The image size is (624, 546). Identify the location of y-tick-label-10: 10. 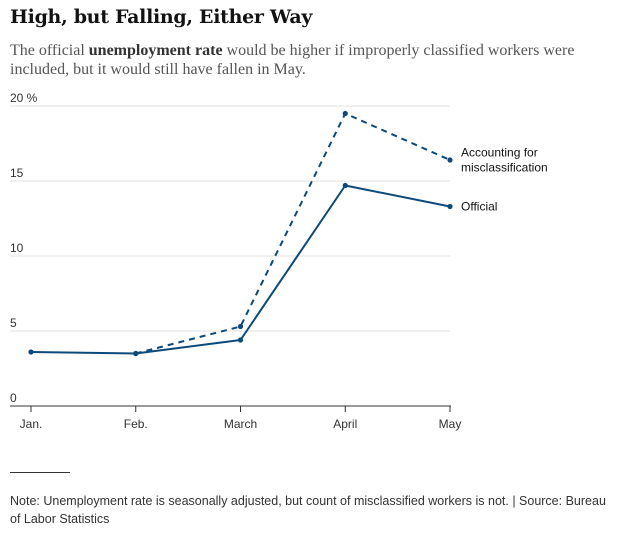
(17, 248).